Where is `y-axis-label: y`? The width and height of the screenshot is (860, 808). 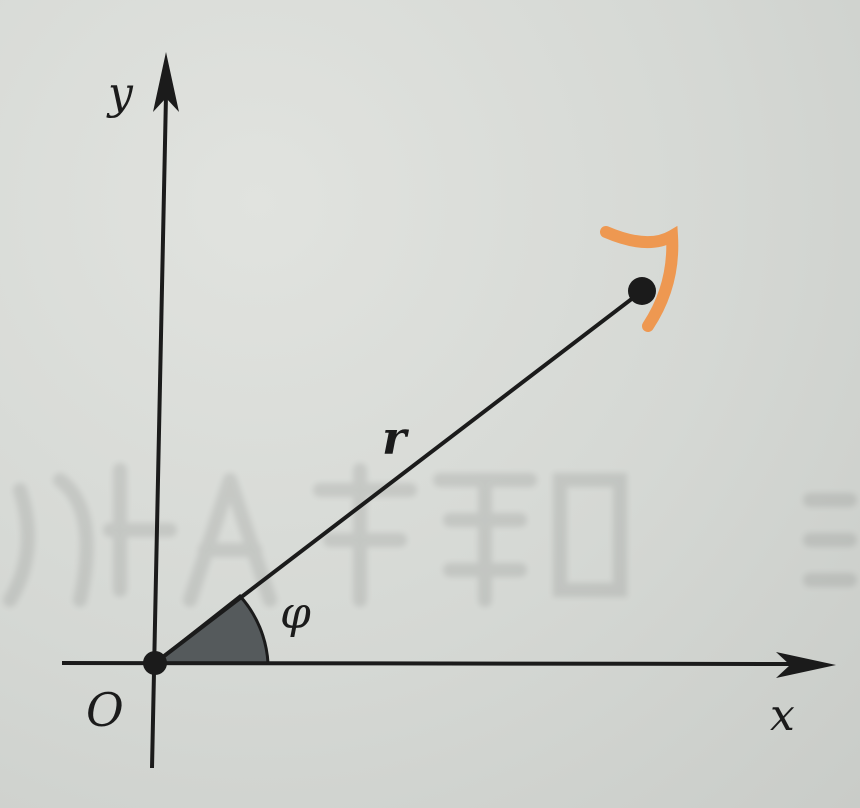 y-axis-label: y is located at coordinates (120, 93).